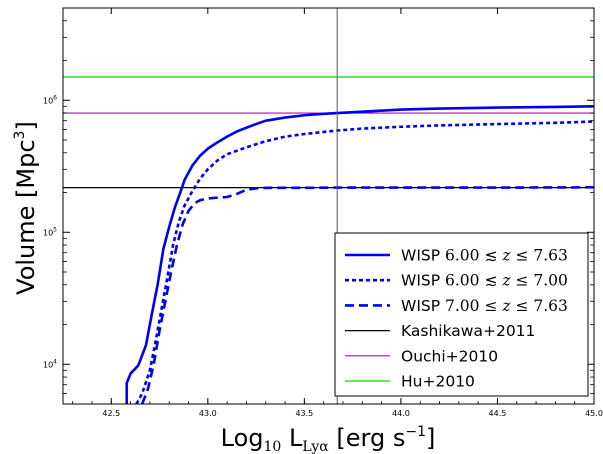 This screenshot has width=603, height=454. Describe the element at coordinates (208, 413) in the screenshot. I see `x-tick-label: 43.0` at that location.